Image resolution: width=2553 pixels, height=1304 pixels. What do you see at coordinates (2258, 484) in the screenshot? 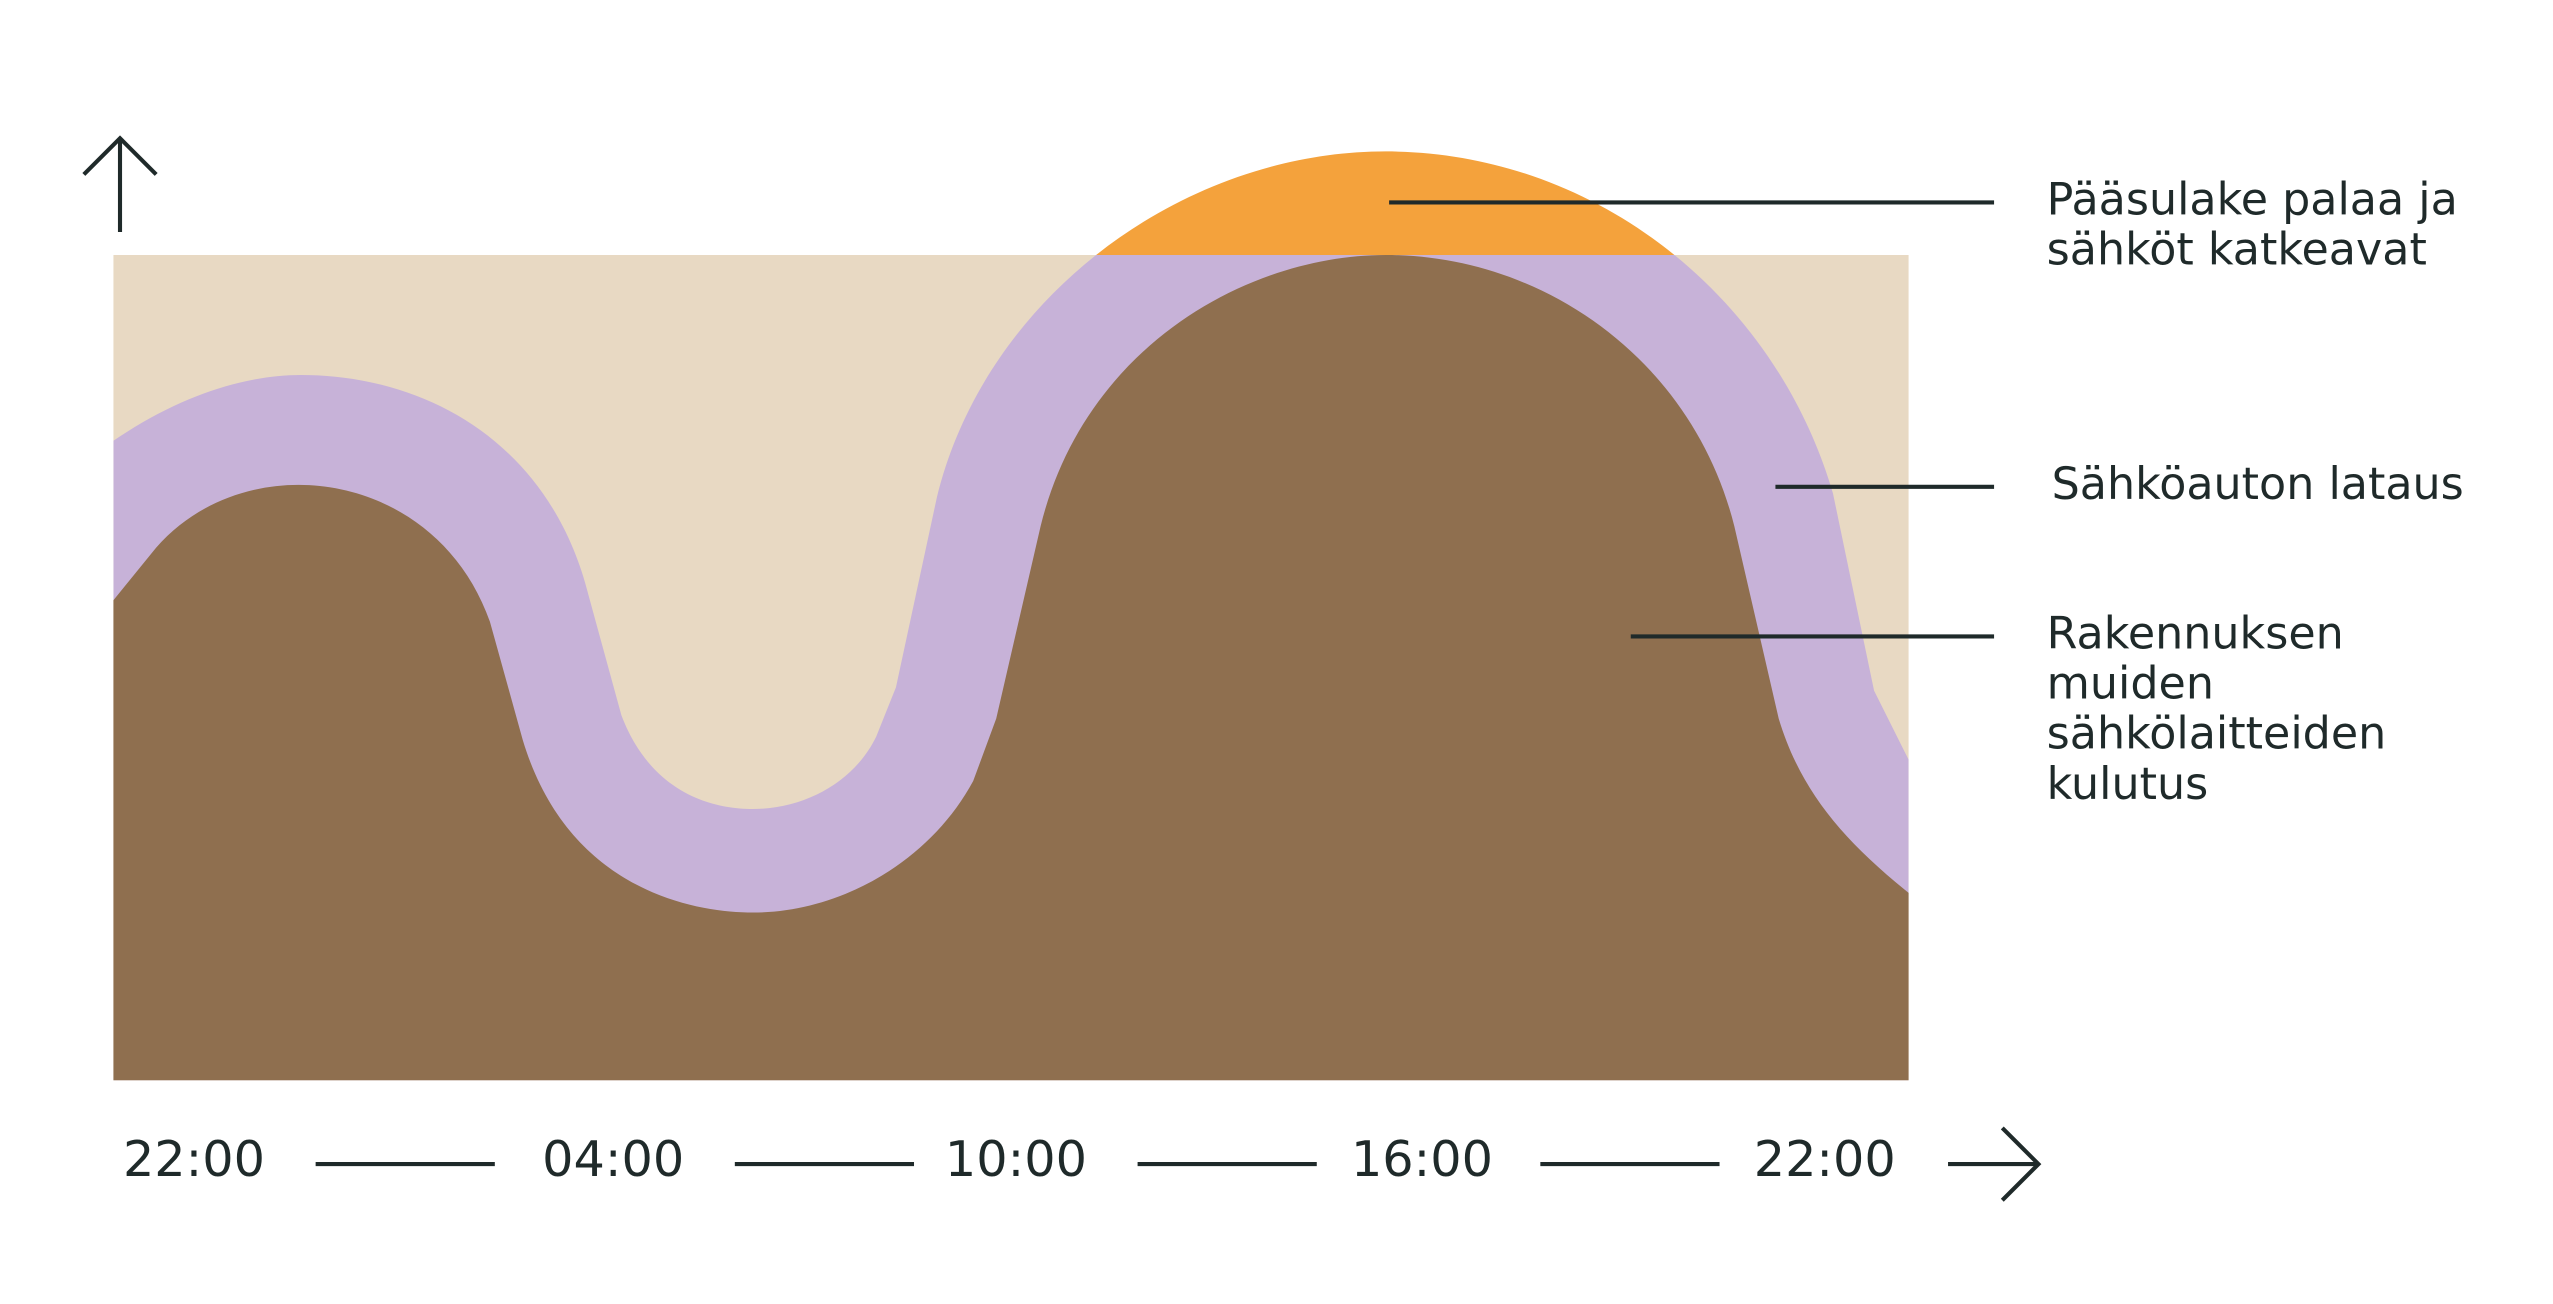
I see `annotation-line: Sähköauton lataus` at bounding box center [2258, 484].